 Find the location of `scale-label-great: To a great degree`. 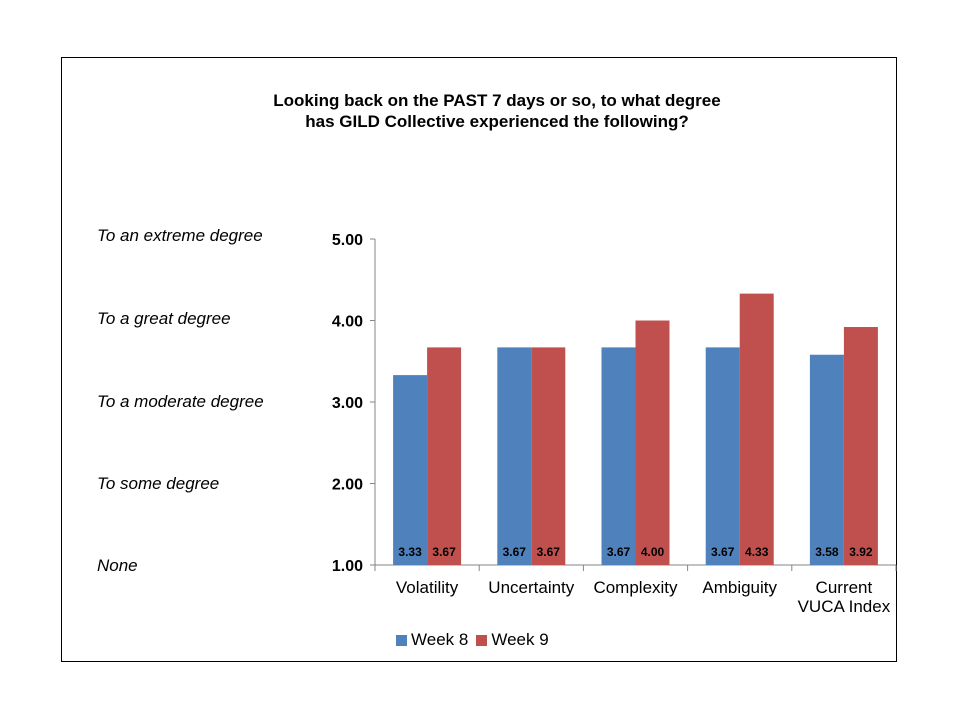

scale-label-great: To a great degree is located at coordinates (164, 318).